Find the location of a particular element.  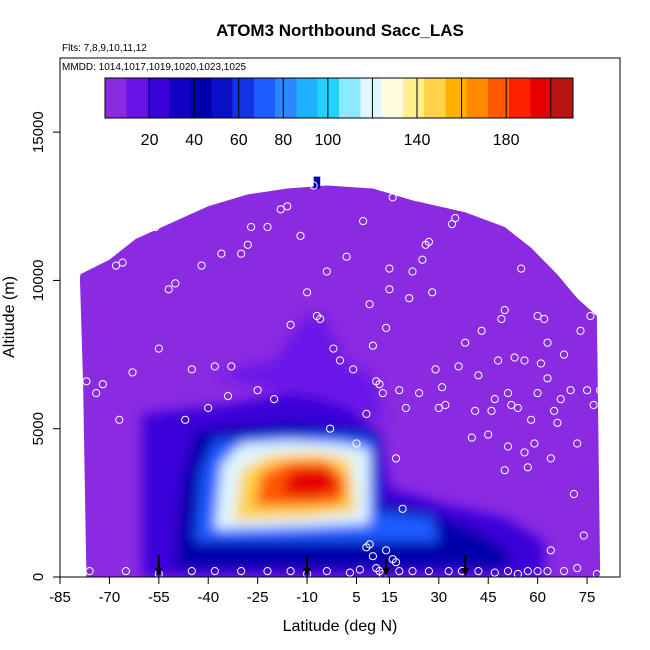

y-tick-label: 10000 is located at coordinates (38, 281).